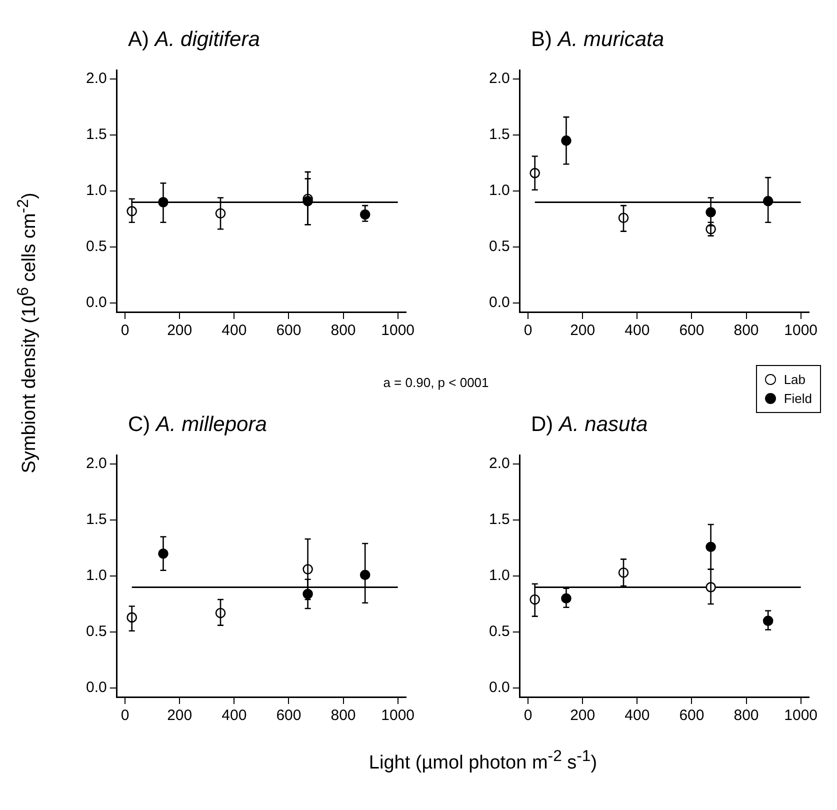 This screenshot has height=810, width=837. I want to click on x-axis-title: Light (µmol photon m$^{-2}$ s$^{-1}$), so click(483, 761).